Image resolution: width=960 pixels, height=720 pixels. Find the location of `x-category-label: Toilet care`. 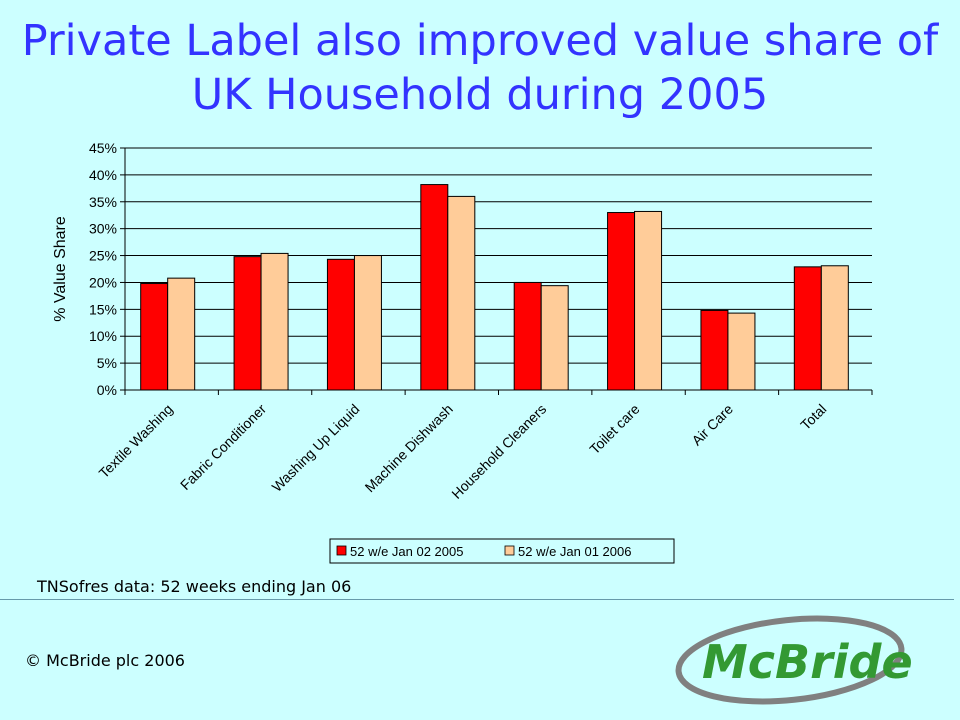

x-category-label: Toilet care is located at coordinates (614, 429).